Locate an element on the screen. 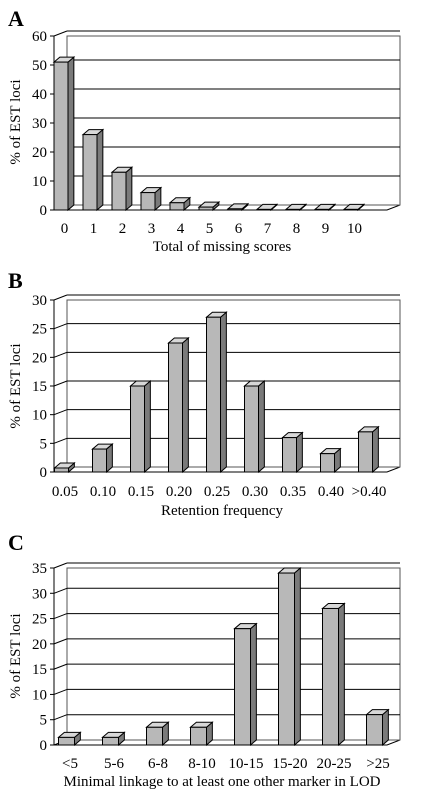  x-axis-title: Total of missing scores is located at coordinates (222, 247).